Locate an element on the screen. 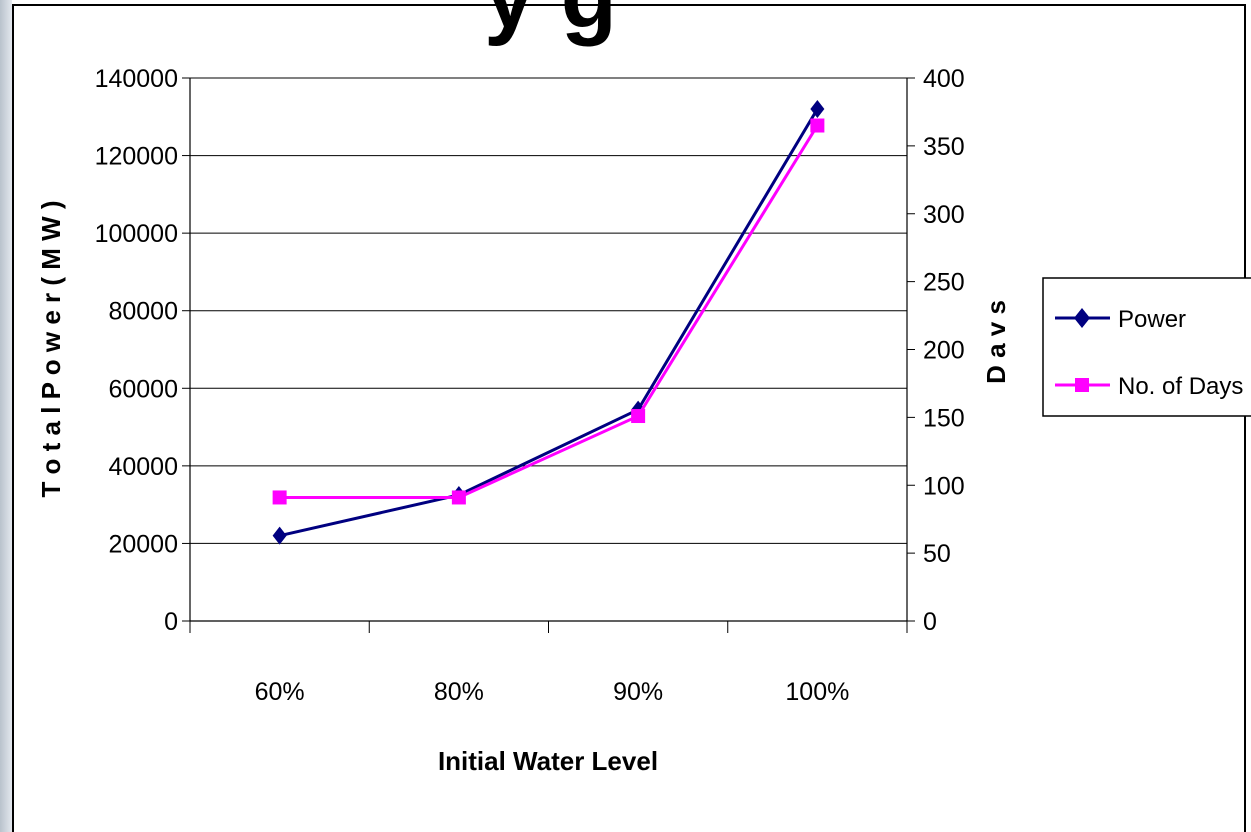  left-tick-label: 40000 is located at coordinates (143, 467).